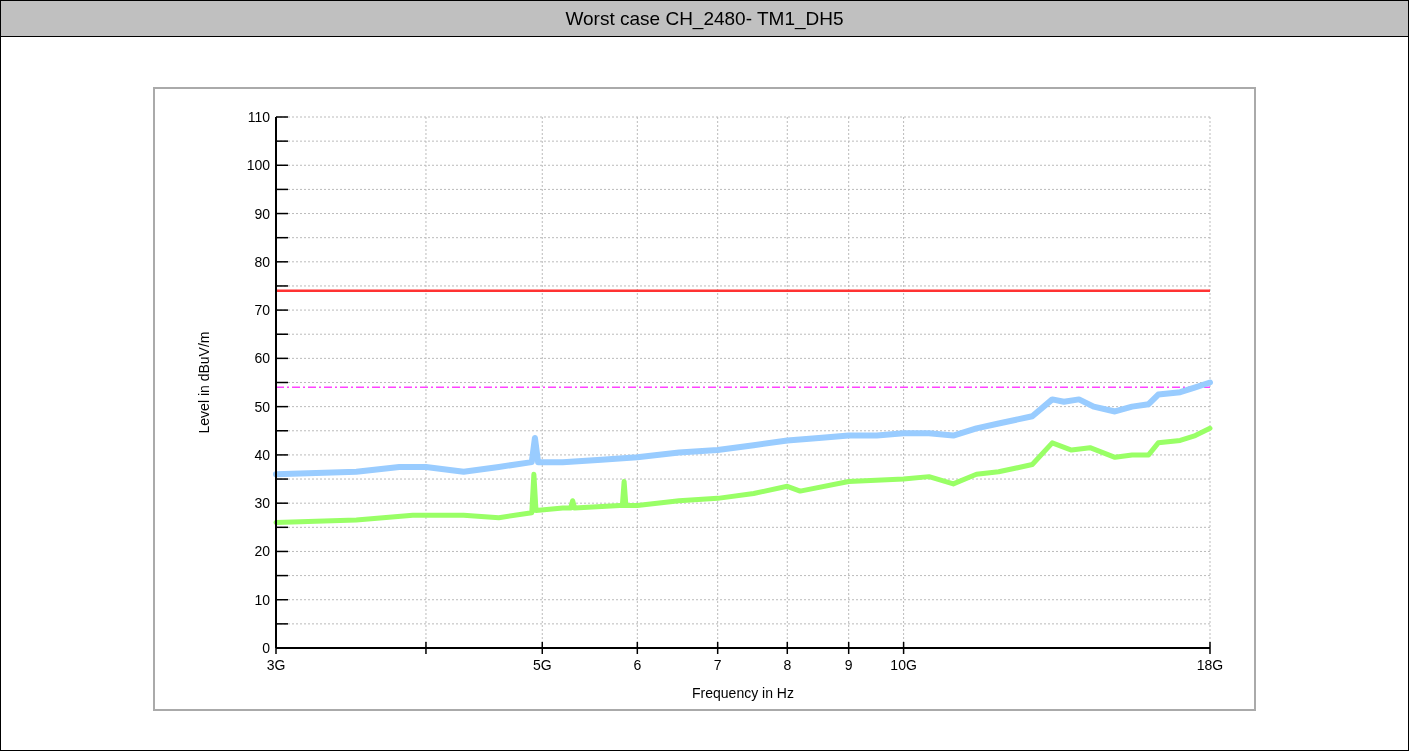 The image size is (1409, 751). I want to click on x-tick-label: 9, so click(848, 665).